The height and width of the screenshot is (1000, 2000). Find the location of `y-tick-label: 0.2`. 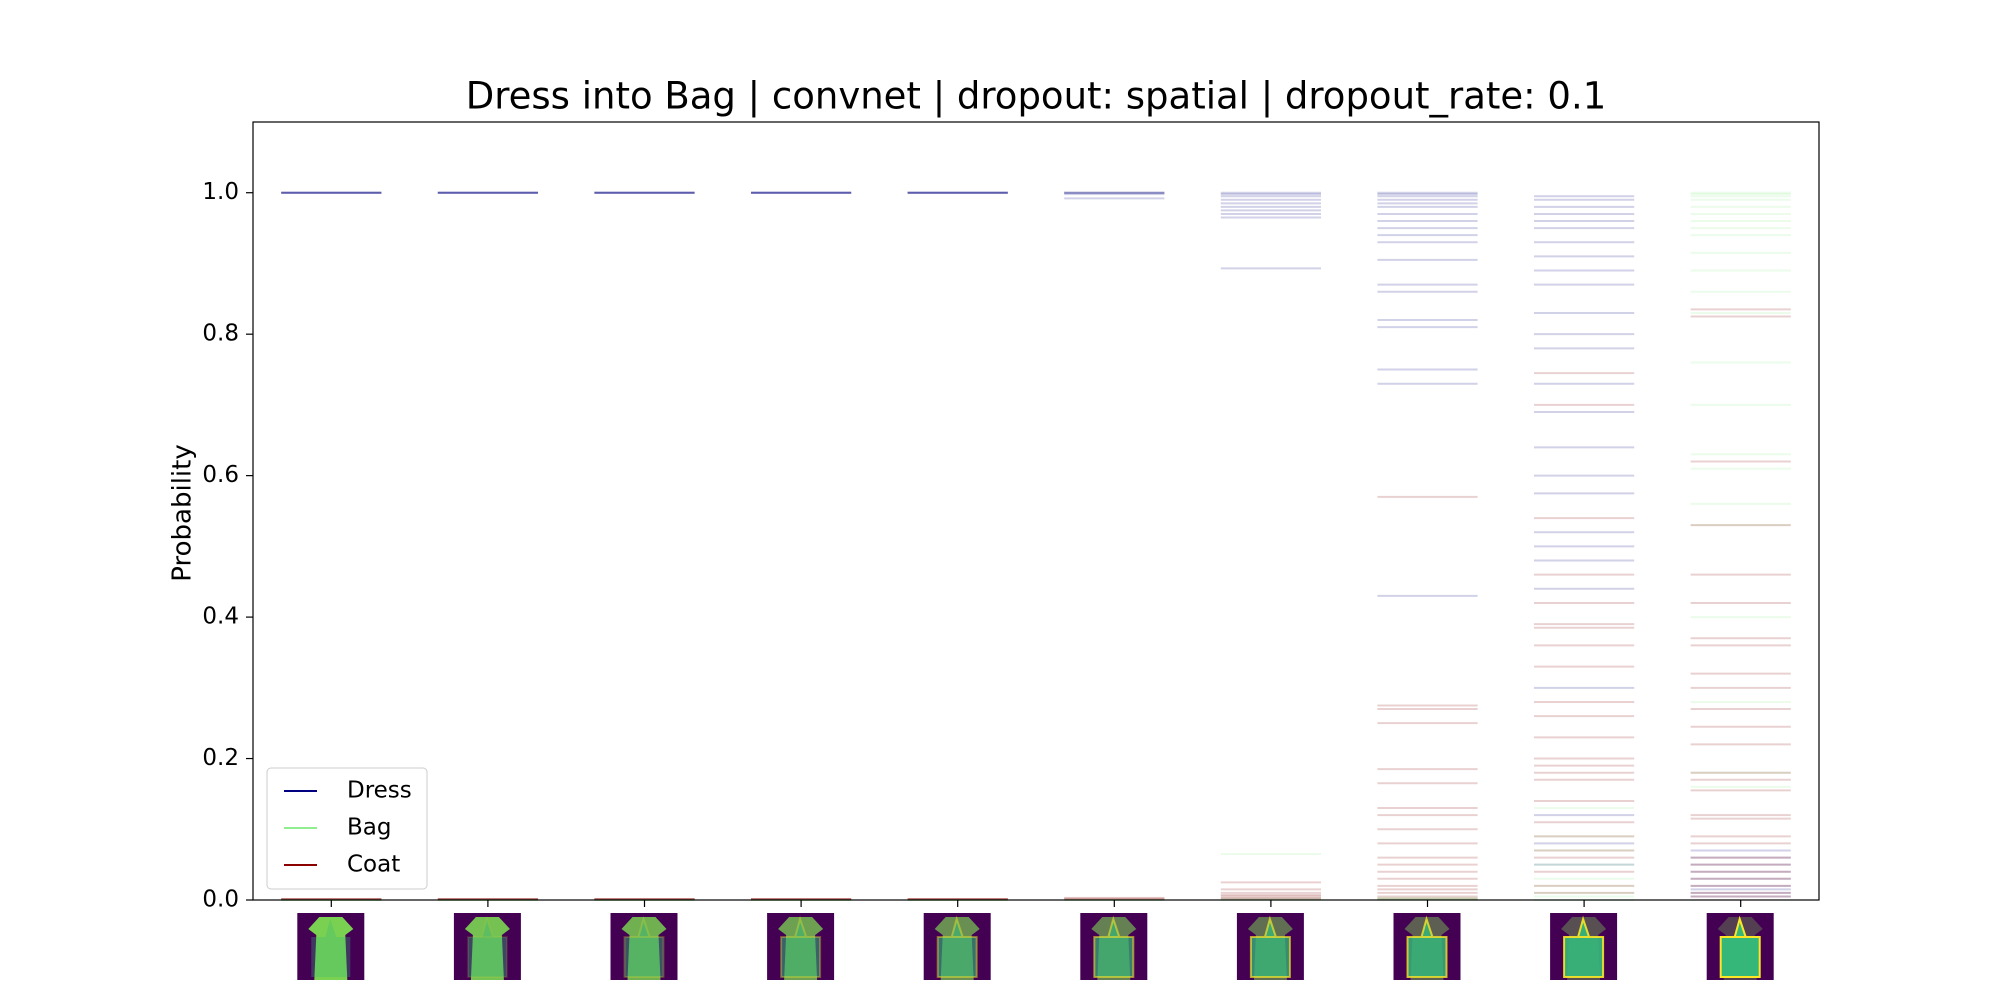

y-tick-label: 0.2 is located at coordinates (220, 758).